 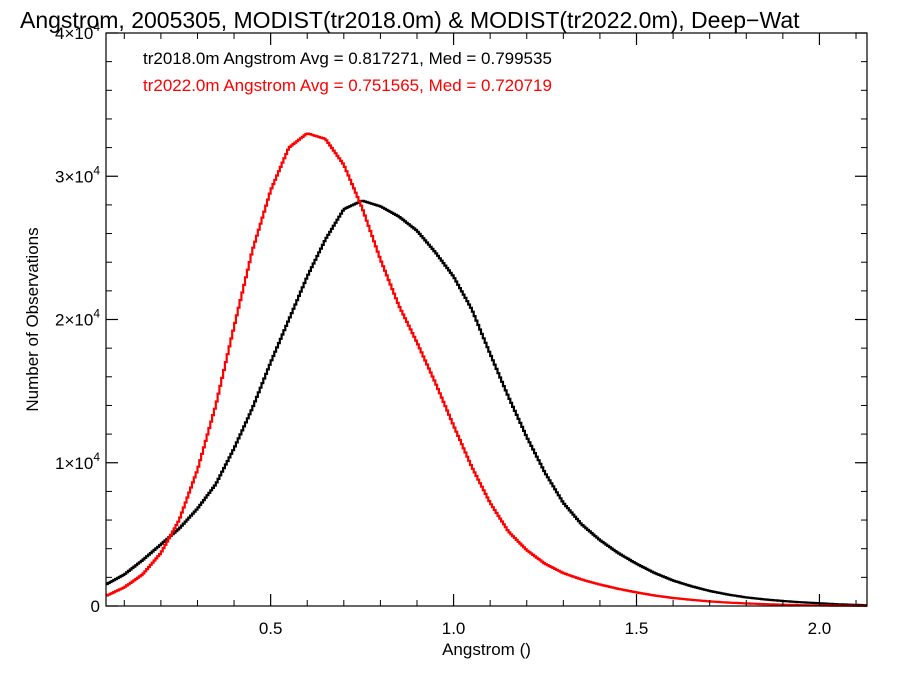 What do you see at coordinates (32, 319) in the screenshot?
I see `y-axis-label: Number of Observations` at bounding box center [32, 319].